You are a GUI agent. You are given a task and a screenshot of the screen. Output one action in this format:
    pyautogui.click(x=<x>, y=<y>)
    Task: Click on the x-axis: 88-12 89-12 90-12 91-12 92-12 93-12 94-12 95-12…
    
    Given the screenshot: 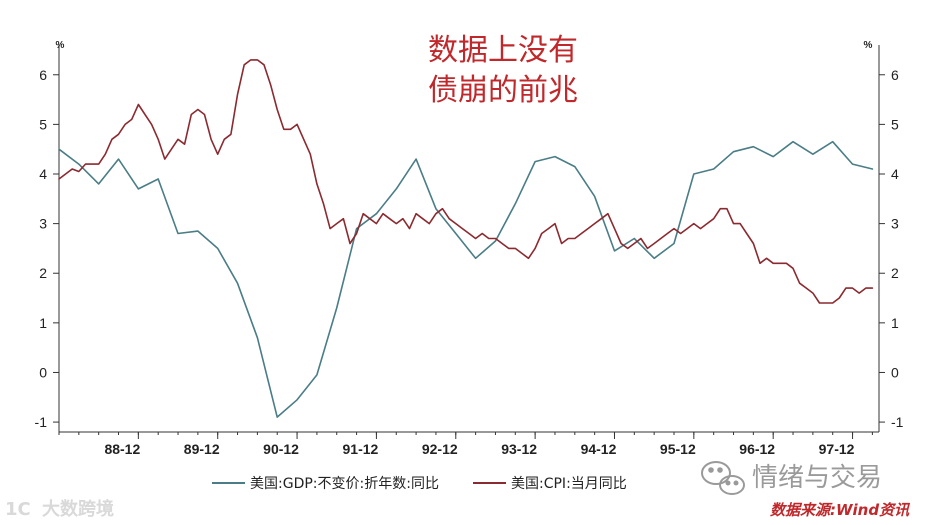 What is the action you would take?
    pyautogui.click(x=465, y=444)
    